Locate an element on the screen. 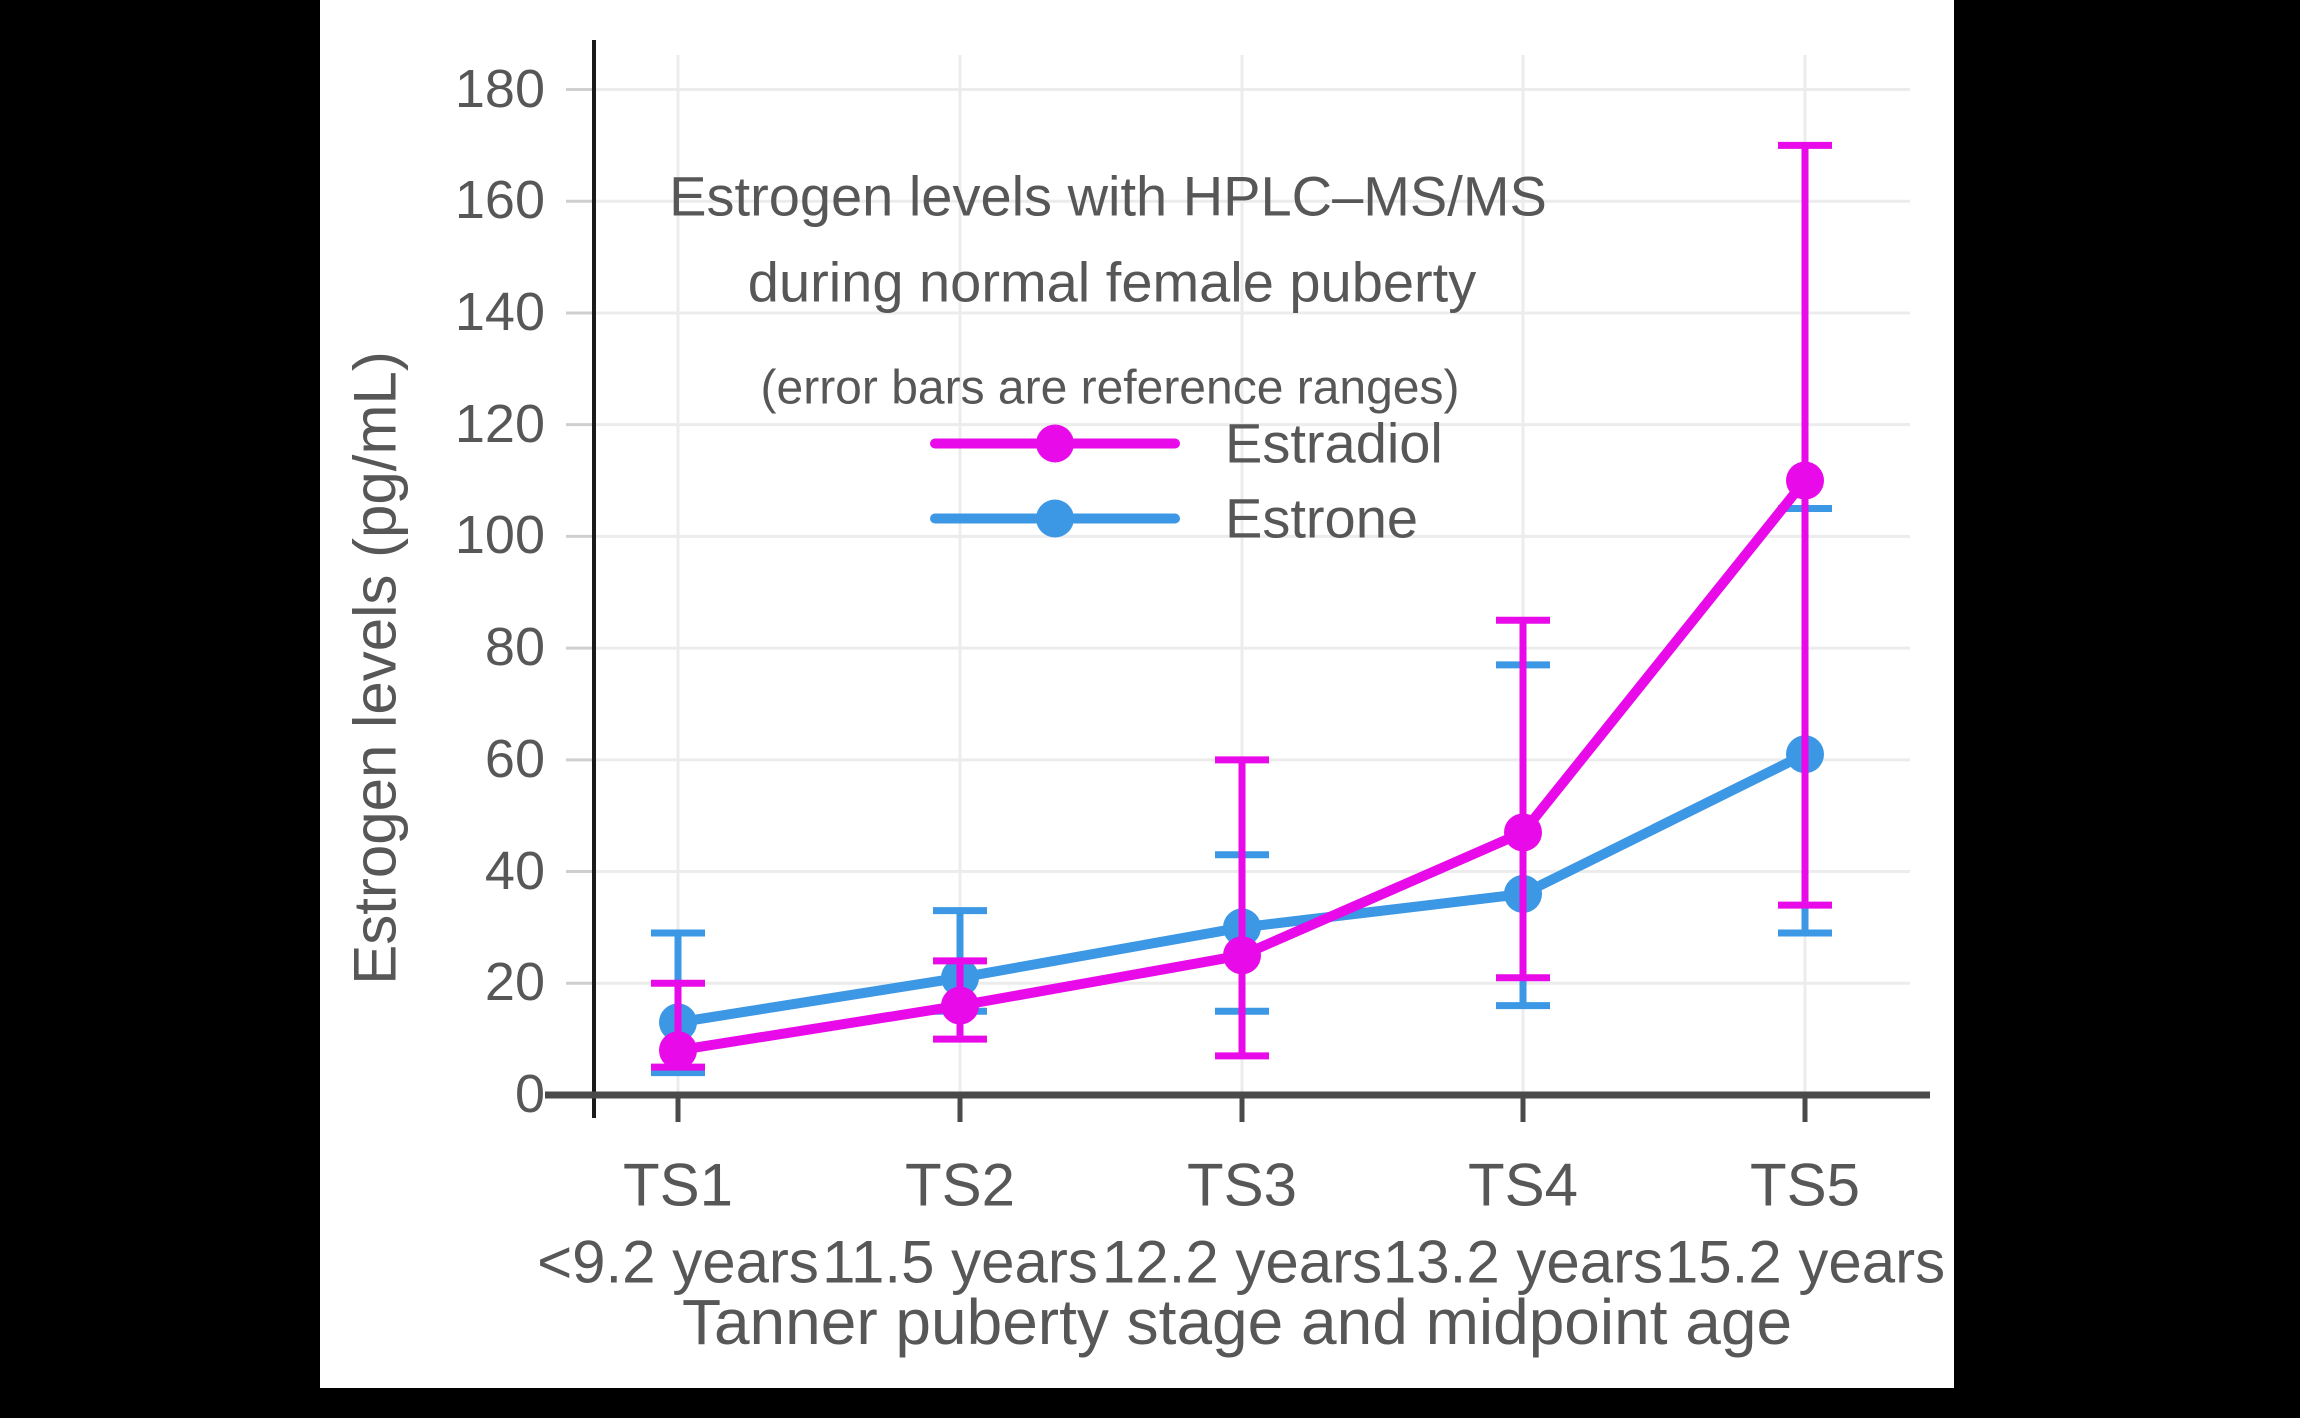  chart-title-line1: Estrogen levels with HPLC–MS/MS is located at coordinates (1108, 196).